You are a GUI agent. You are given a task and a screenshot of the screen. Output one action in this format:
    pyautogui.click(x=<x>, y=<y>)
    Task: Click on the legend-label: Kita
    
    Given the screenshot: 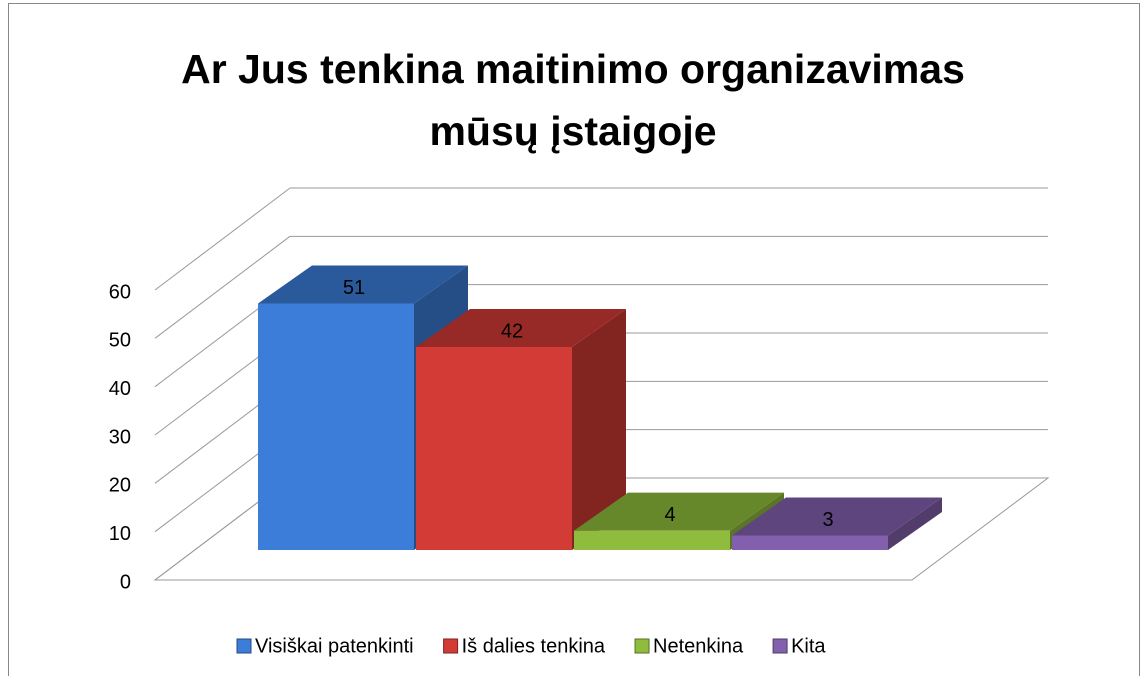 What is the action you would take?
    pyautogui.click(x=808, y=646)
    